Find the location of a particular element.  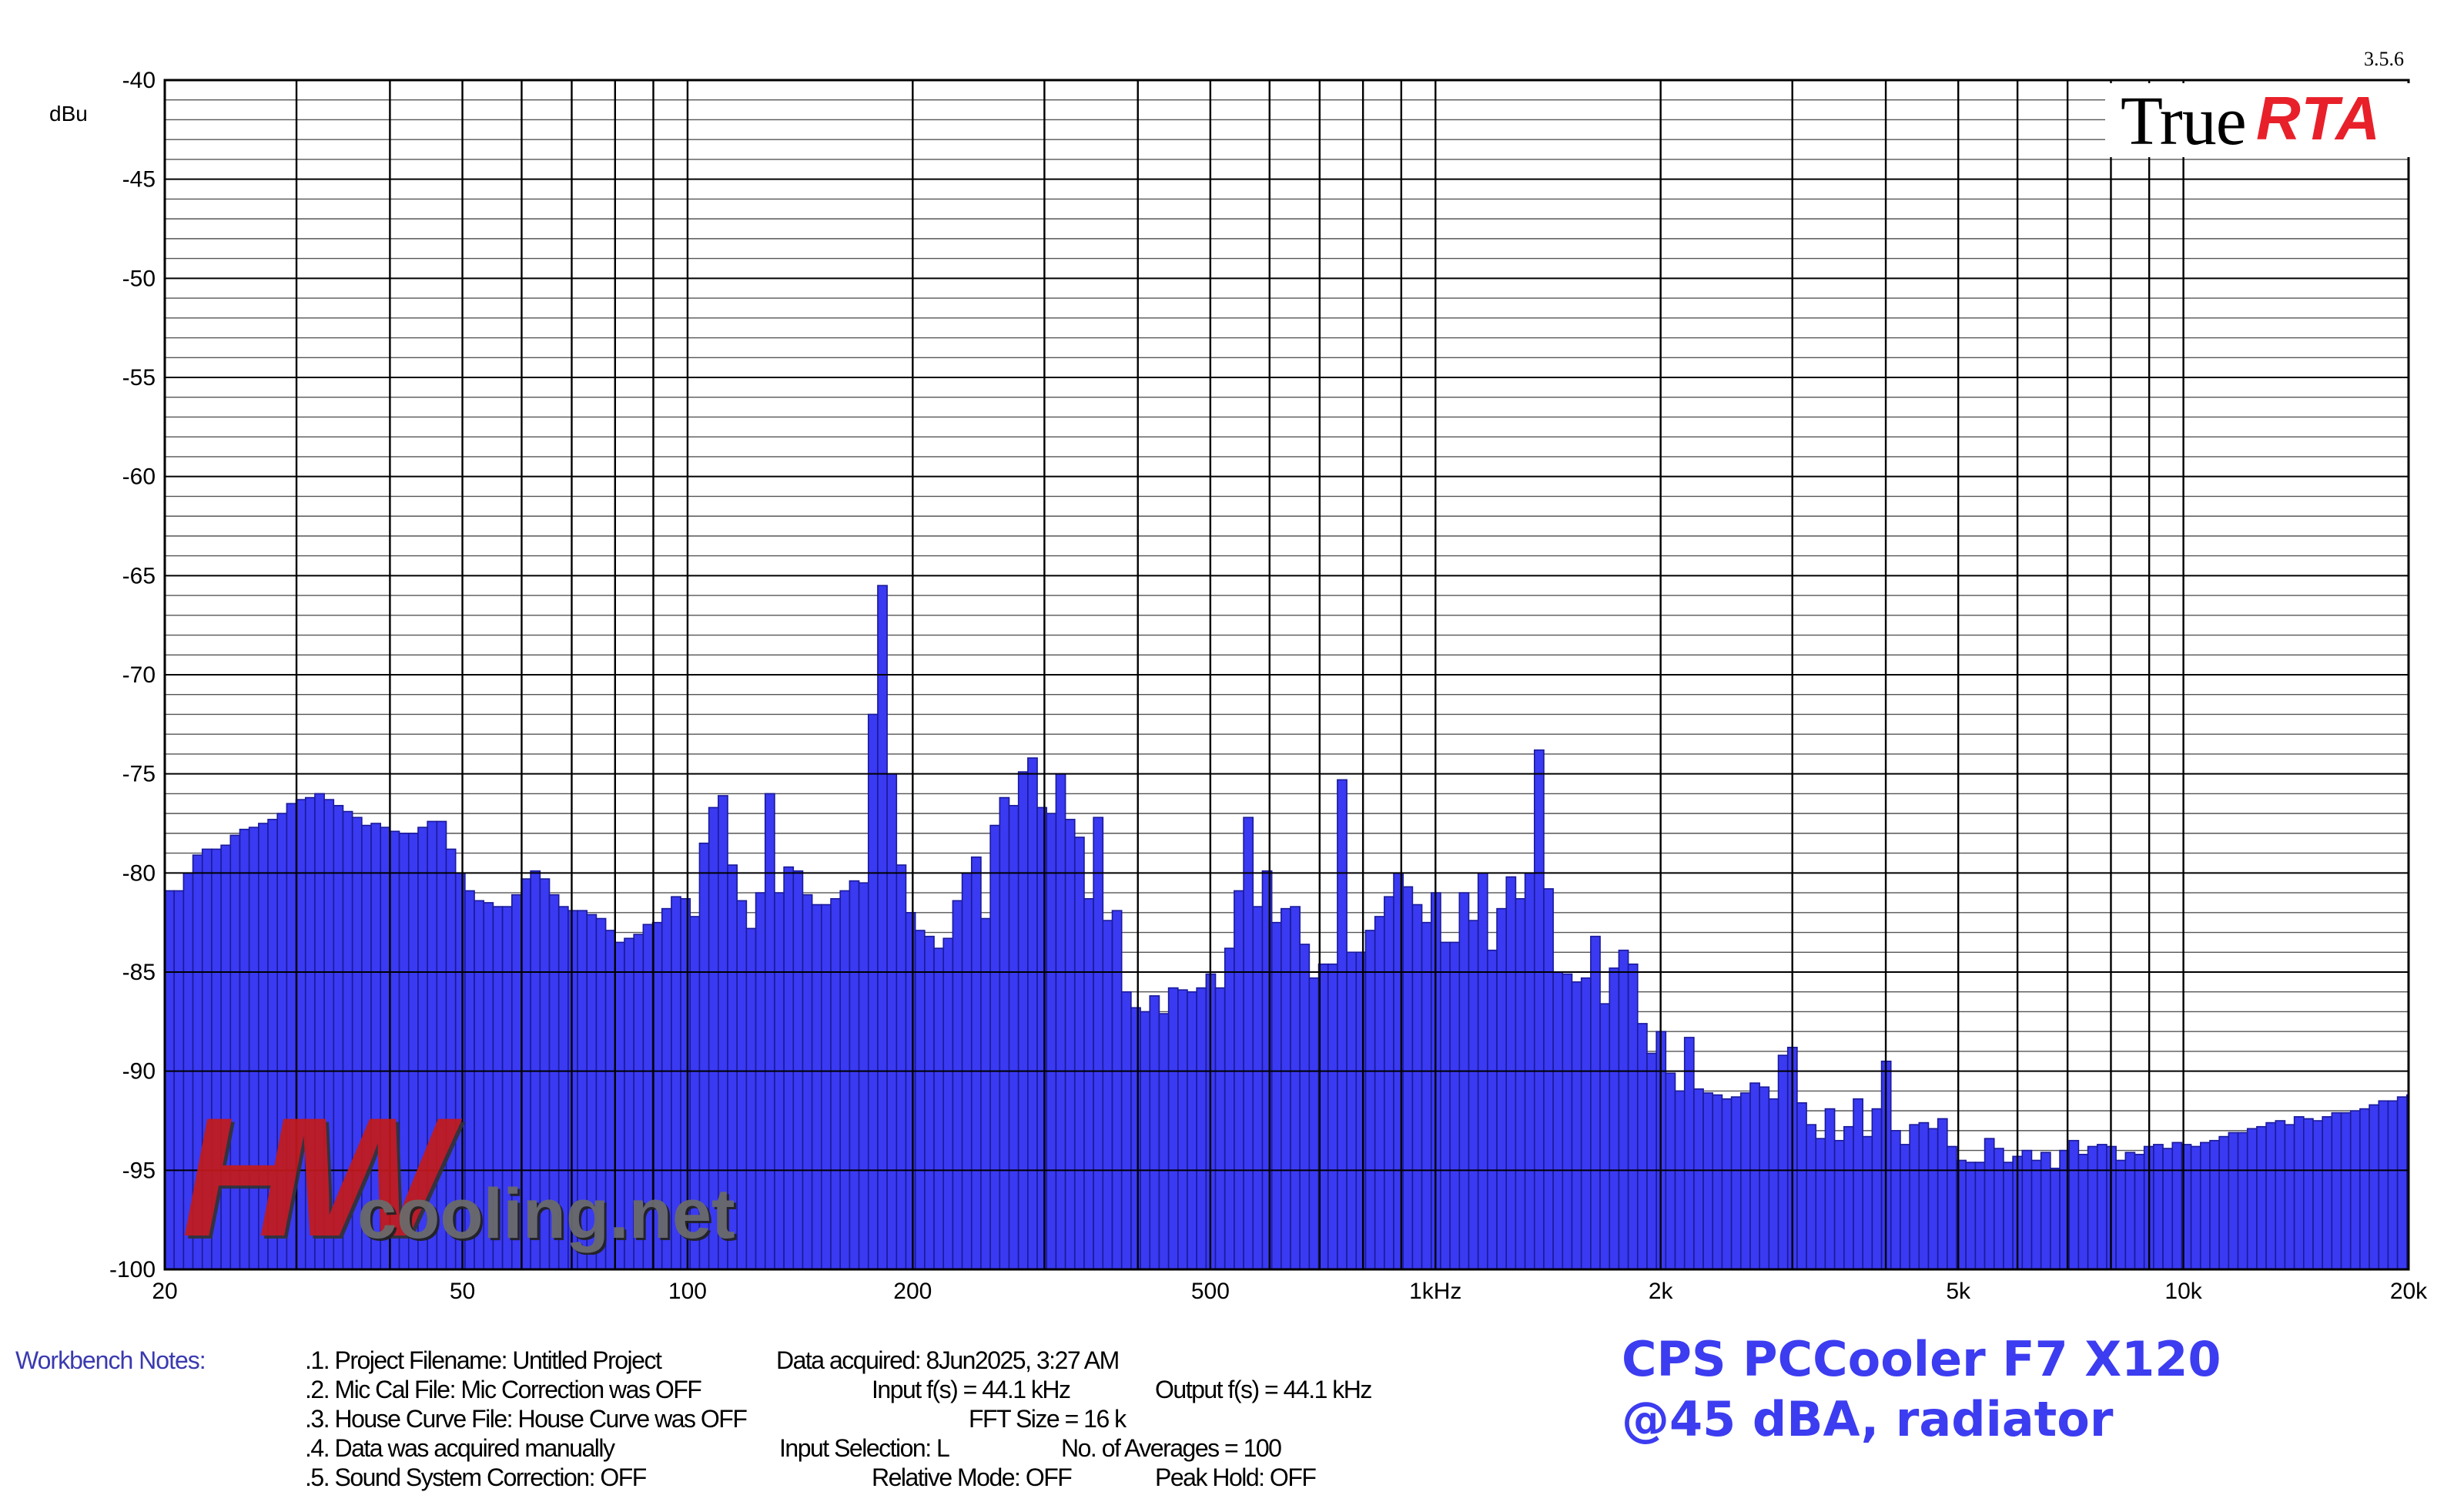

workbench-notes-label: Workbench Notes: is located at coordinates (111, 1360).